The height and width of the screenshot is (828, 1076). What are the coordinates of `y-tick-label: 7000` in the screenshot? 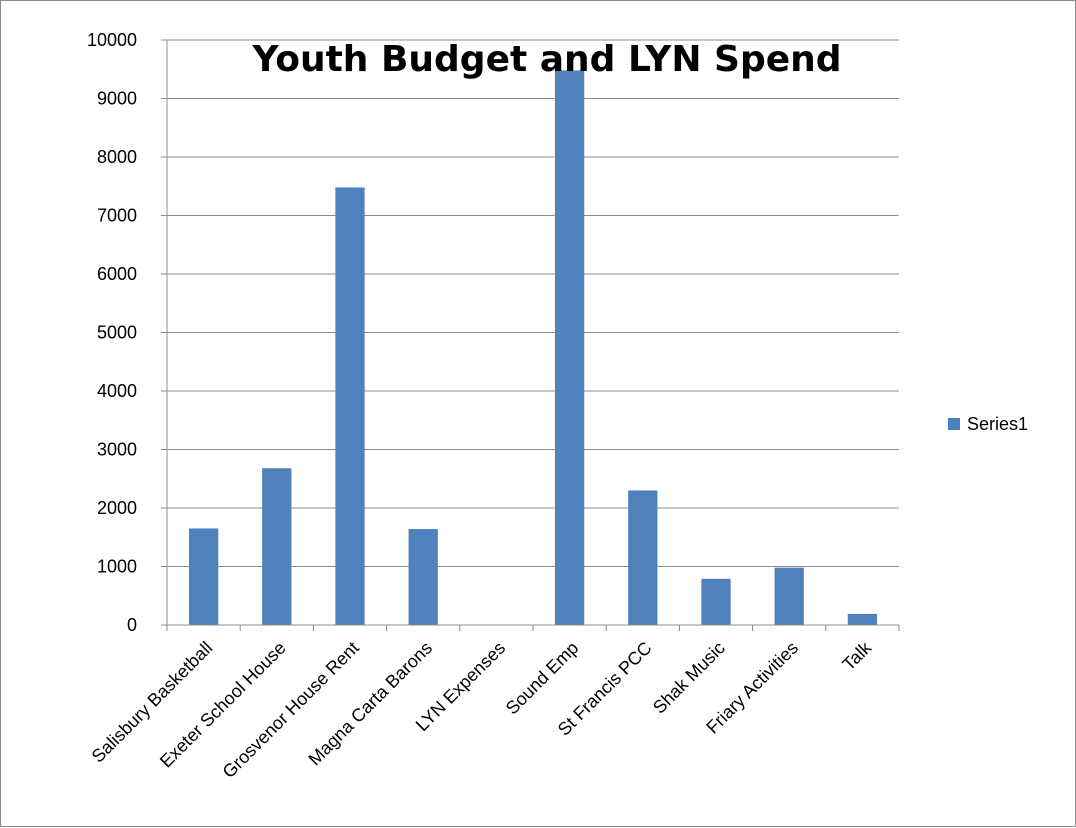 It's located at (117, 216).